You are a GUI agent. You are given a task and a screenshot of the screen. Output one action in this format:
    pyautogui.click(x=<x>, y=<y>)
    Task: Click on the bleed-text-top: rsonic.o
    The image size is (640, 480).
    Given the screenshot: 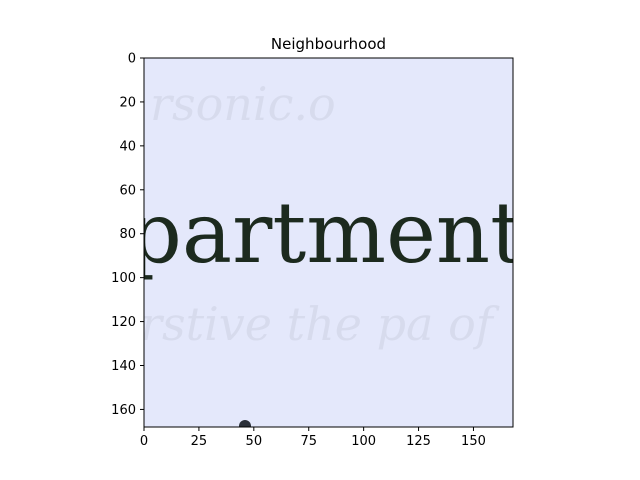 What is the action you would take?
    pyautogui.click(x=243, y=104)
    